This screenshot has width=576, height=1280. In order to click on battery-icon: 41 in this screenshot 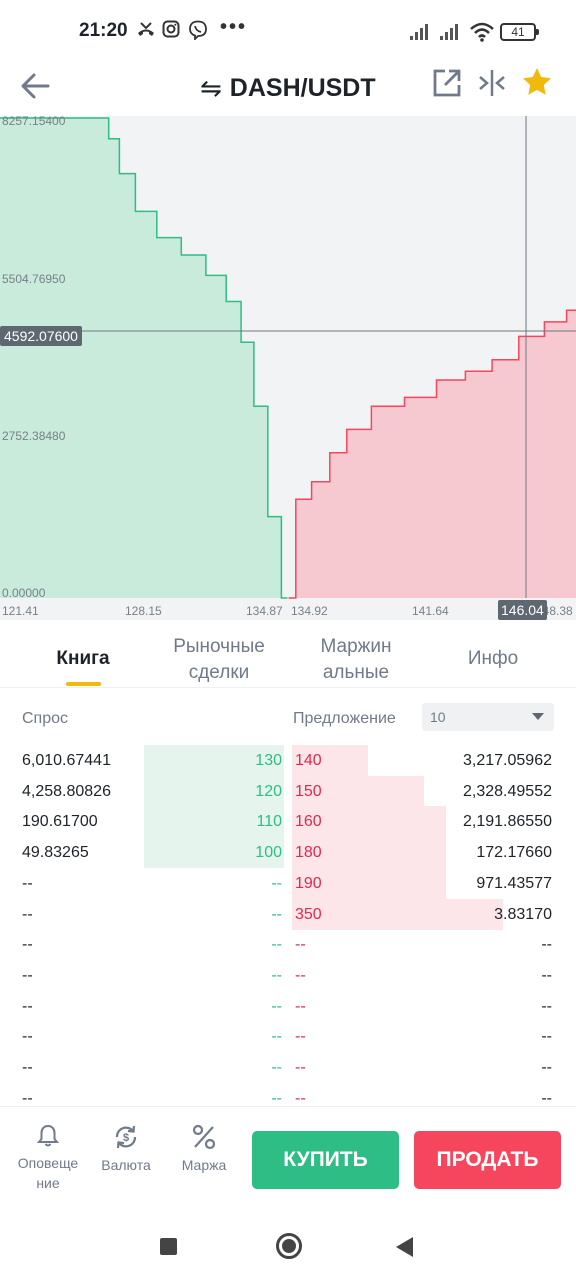, I will do `click(519, 32)`.